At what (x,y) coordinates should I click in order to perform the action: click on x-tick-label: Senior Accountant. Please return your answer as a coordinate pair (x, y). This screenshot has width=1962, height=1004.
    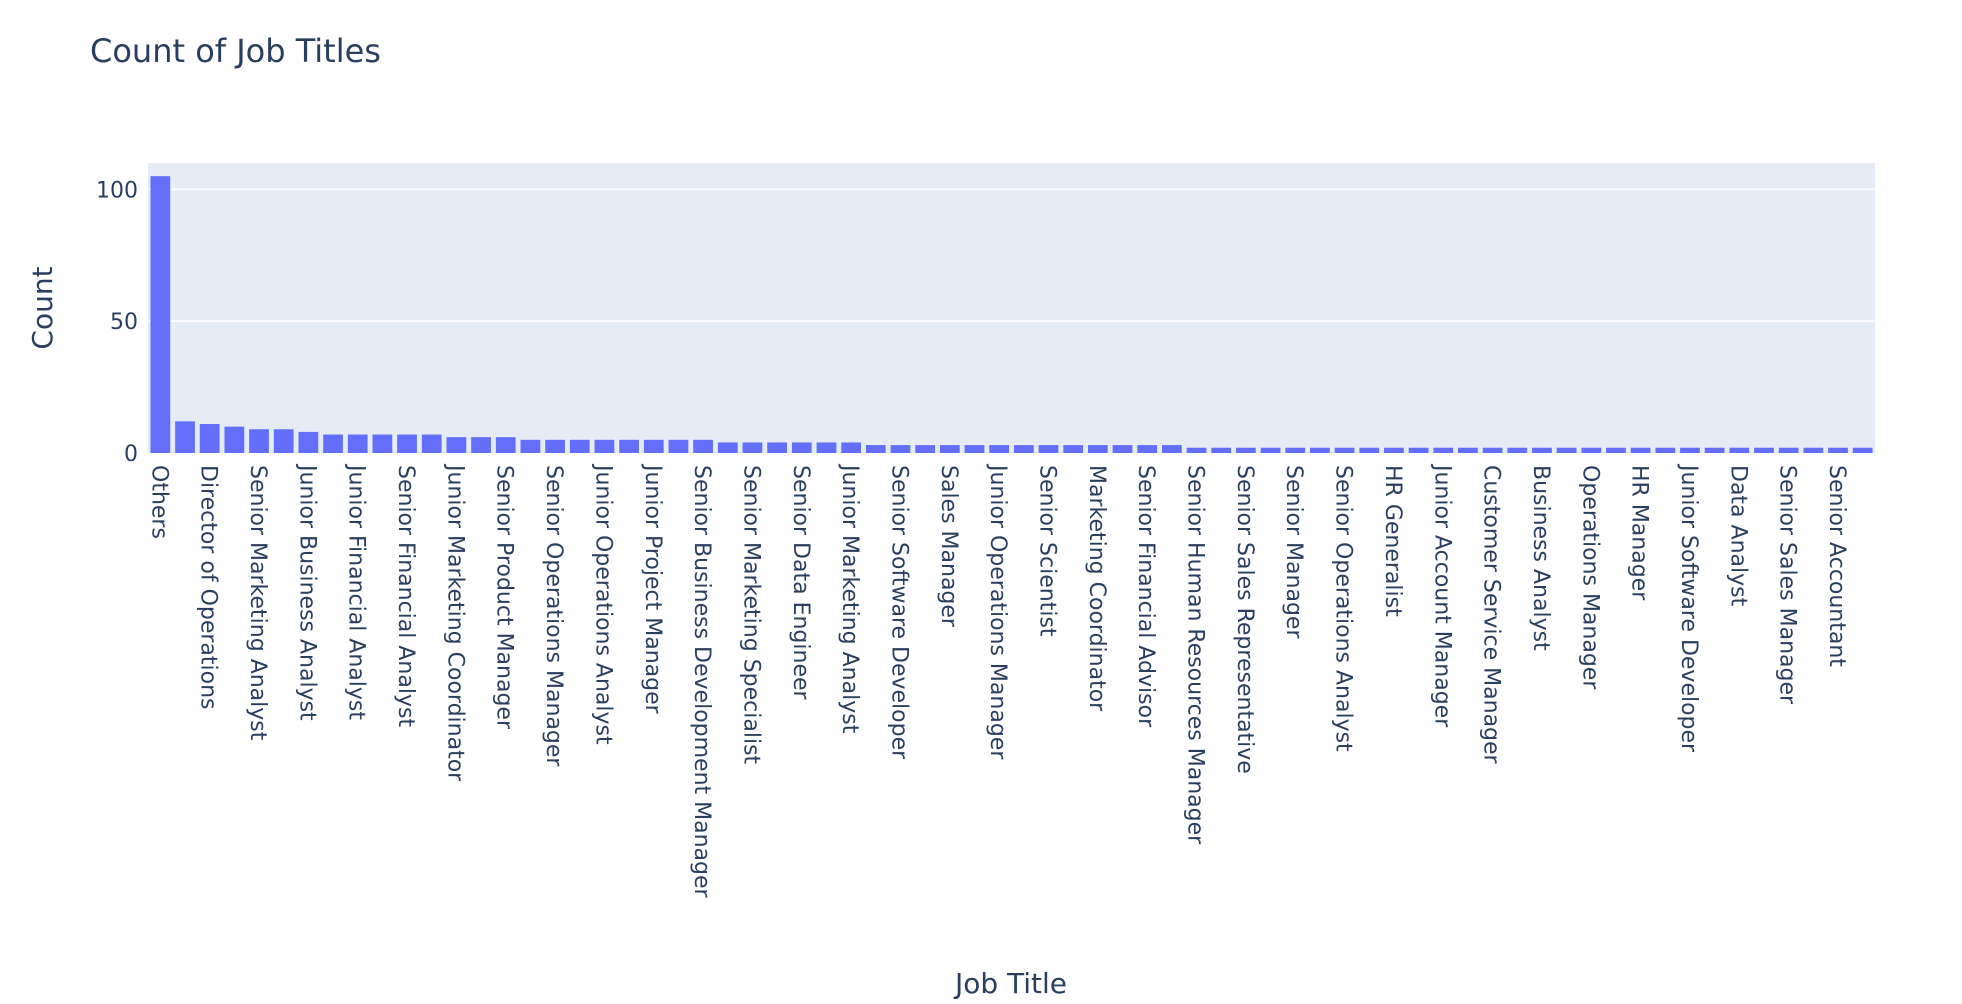
    Looking at the image, I should click on (1836, 566).